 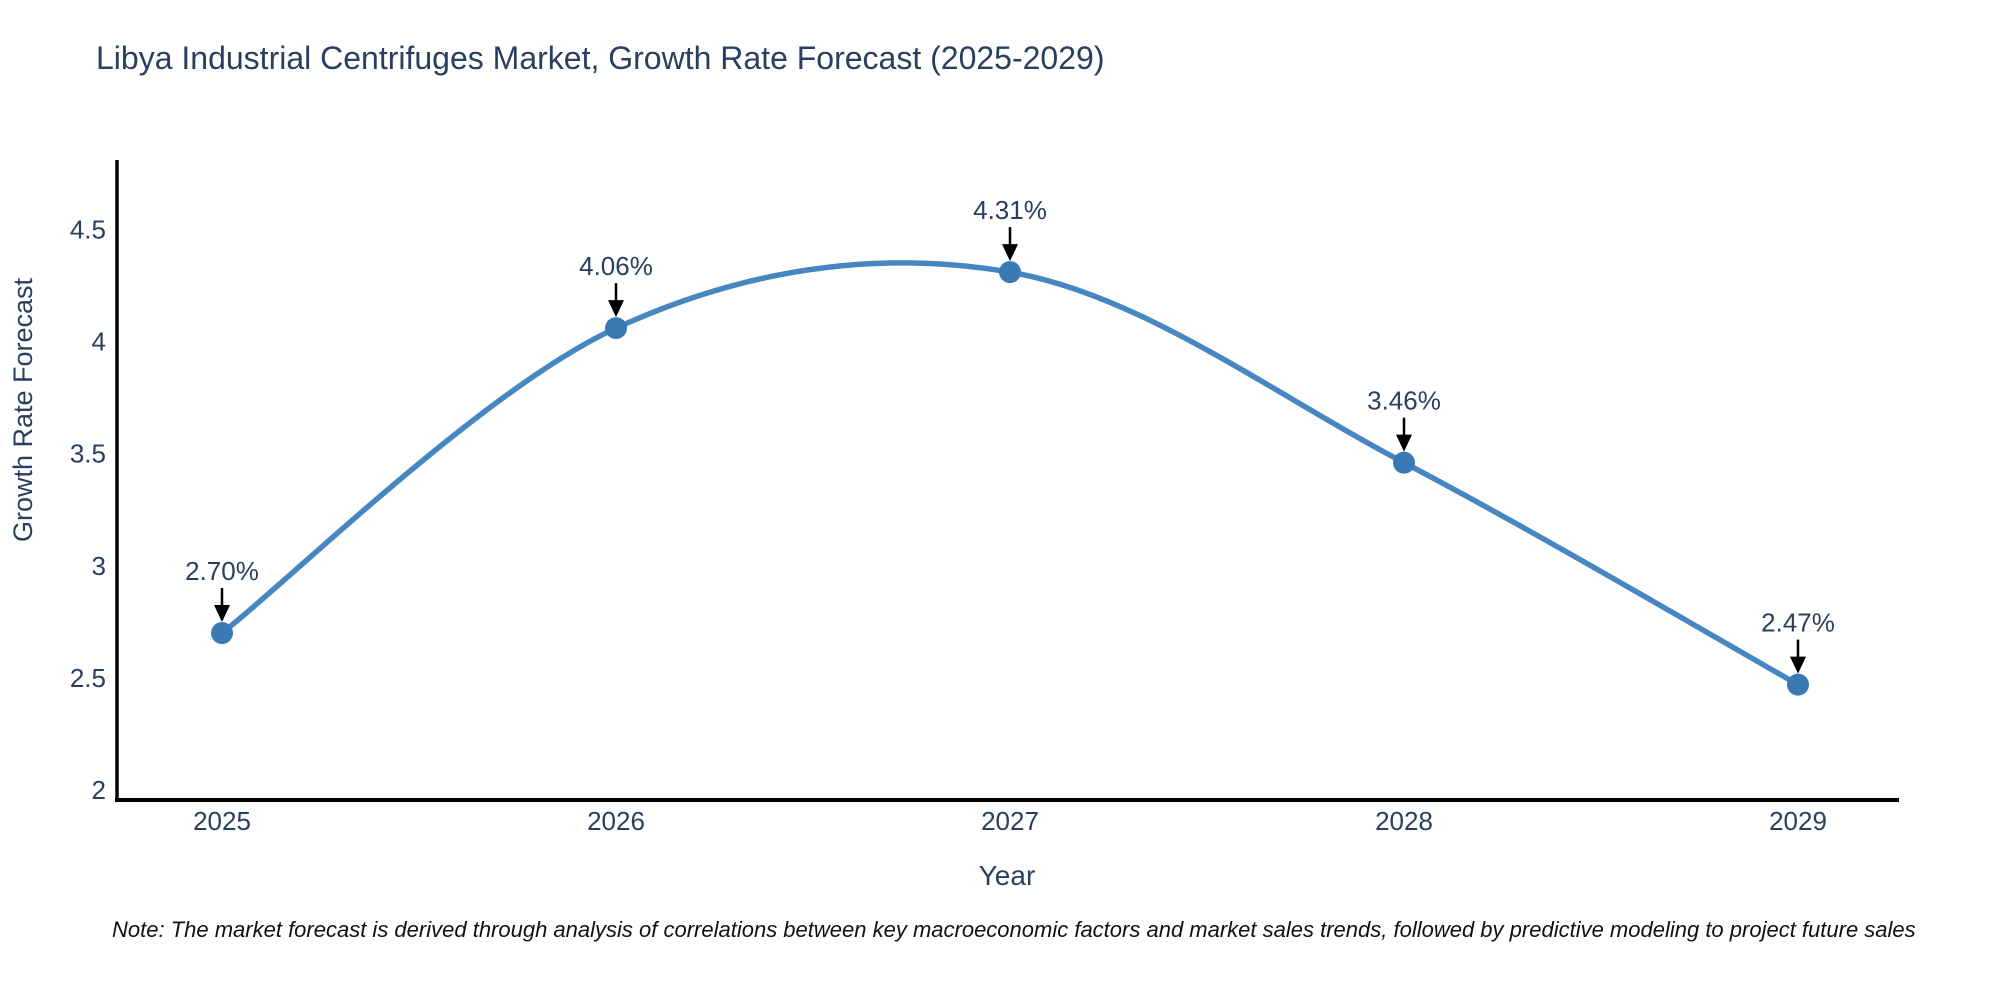 What do you see at coordinates (616, 821) in the screenshot?
I see `x-tick-label: 2026` at bounding box center [616, 821].